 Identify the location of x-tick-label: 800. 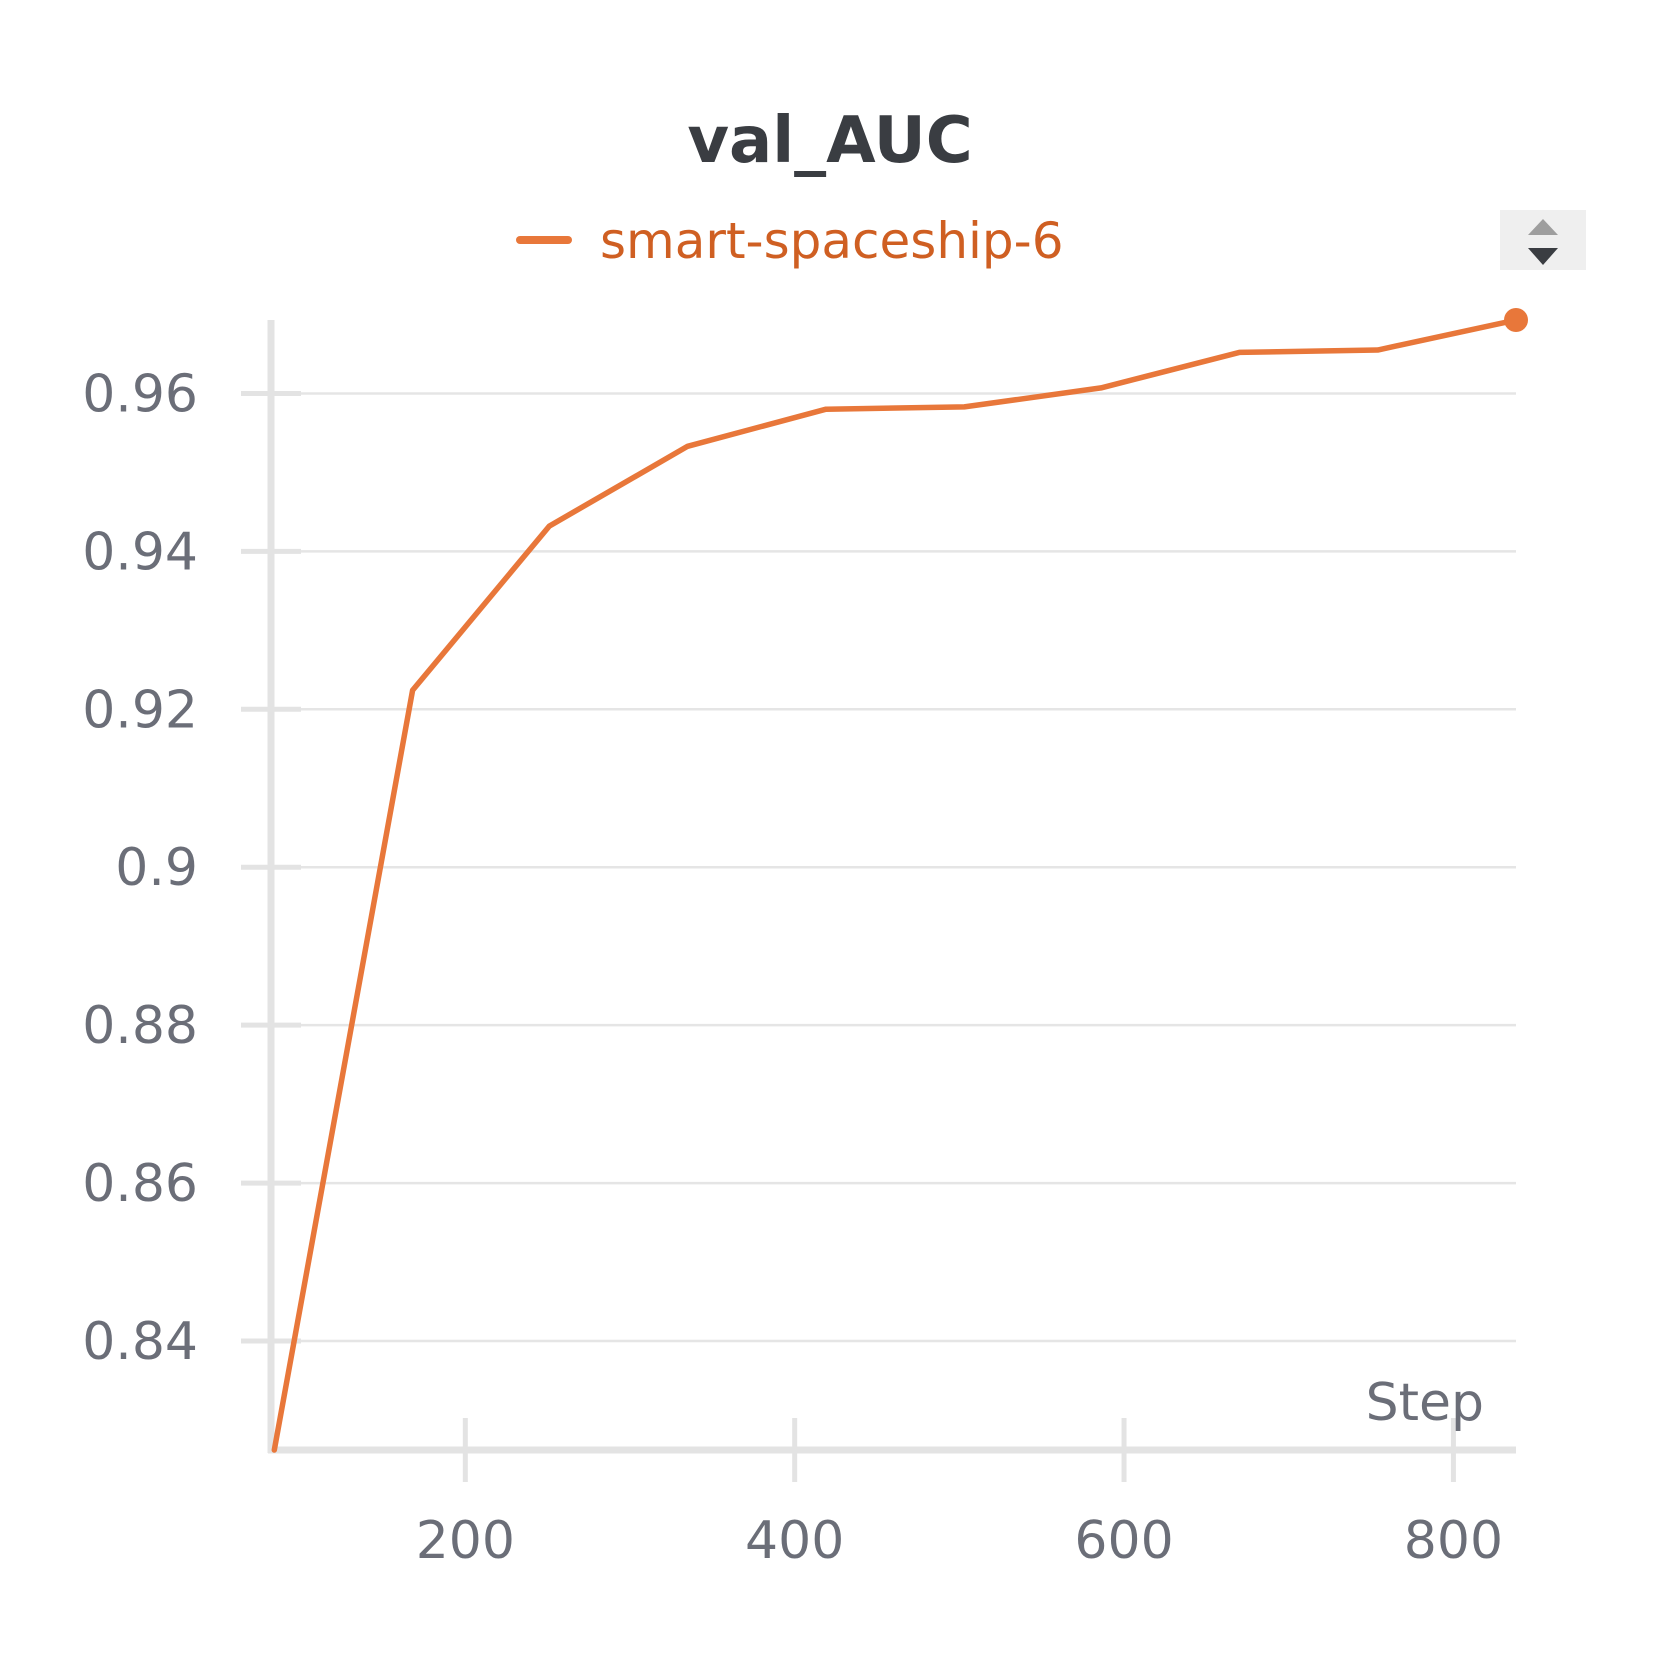
(1453, 1541).